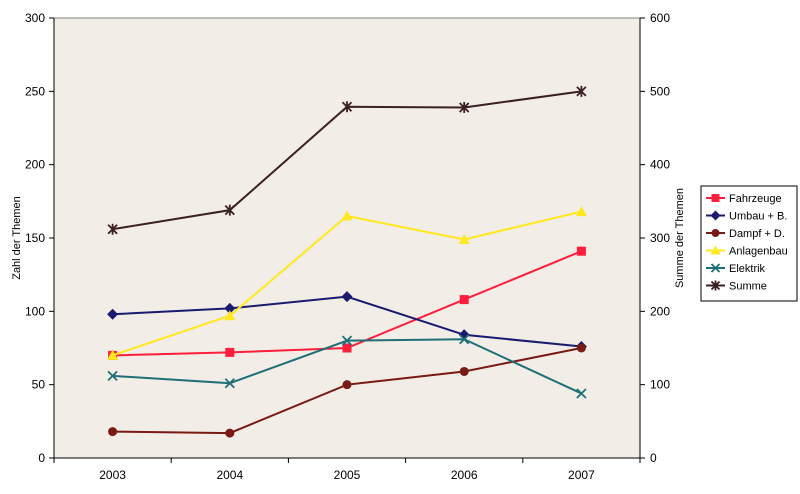  Describe the element at coordinates (660, 385) in the screenshot. I see `y-tick-label-right: 100` at that location.